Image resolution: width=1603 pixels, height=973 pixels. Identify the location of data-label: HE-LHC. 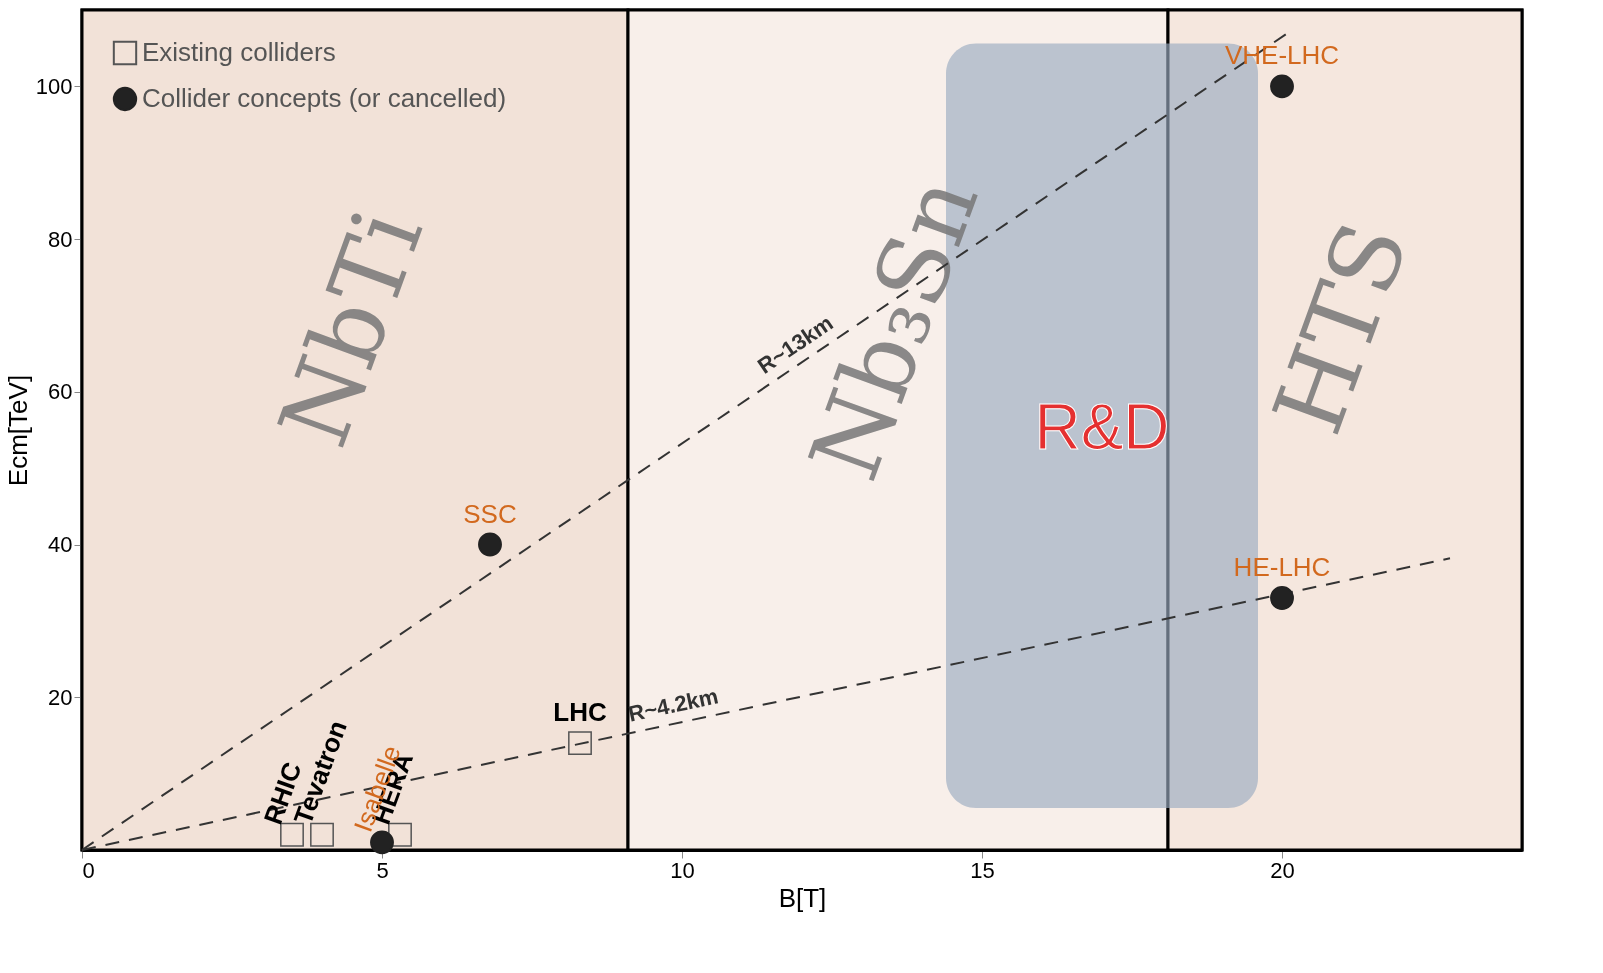
(1282, 567).